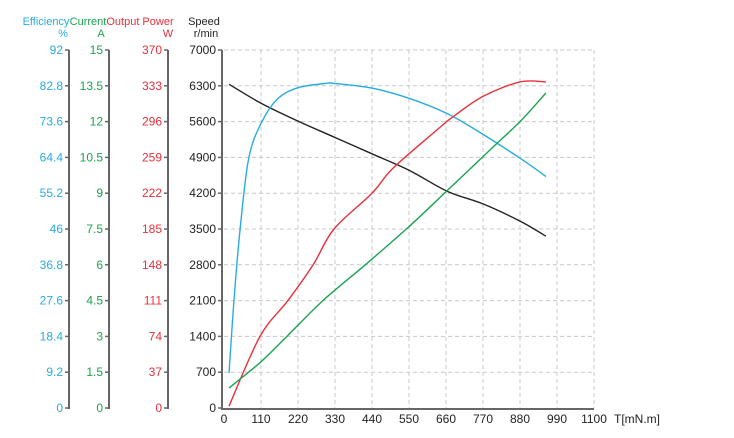 This screenshot has height=438, width=734. I want to click on tick-label: 13.5, so click(92, 86).